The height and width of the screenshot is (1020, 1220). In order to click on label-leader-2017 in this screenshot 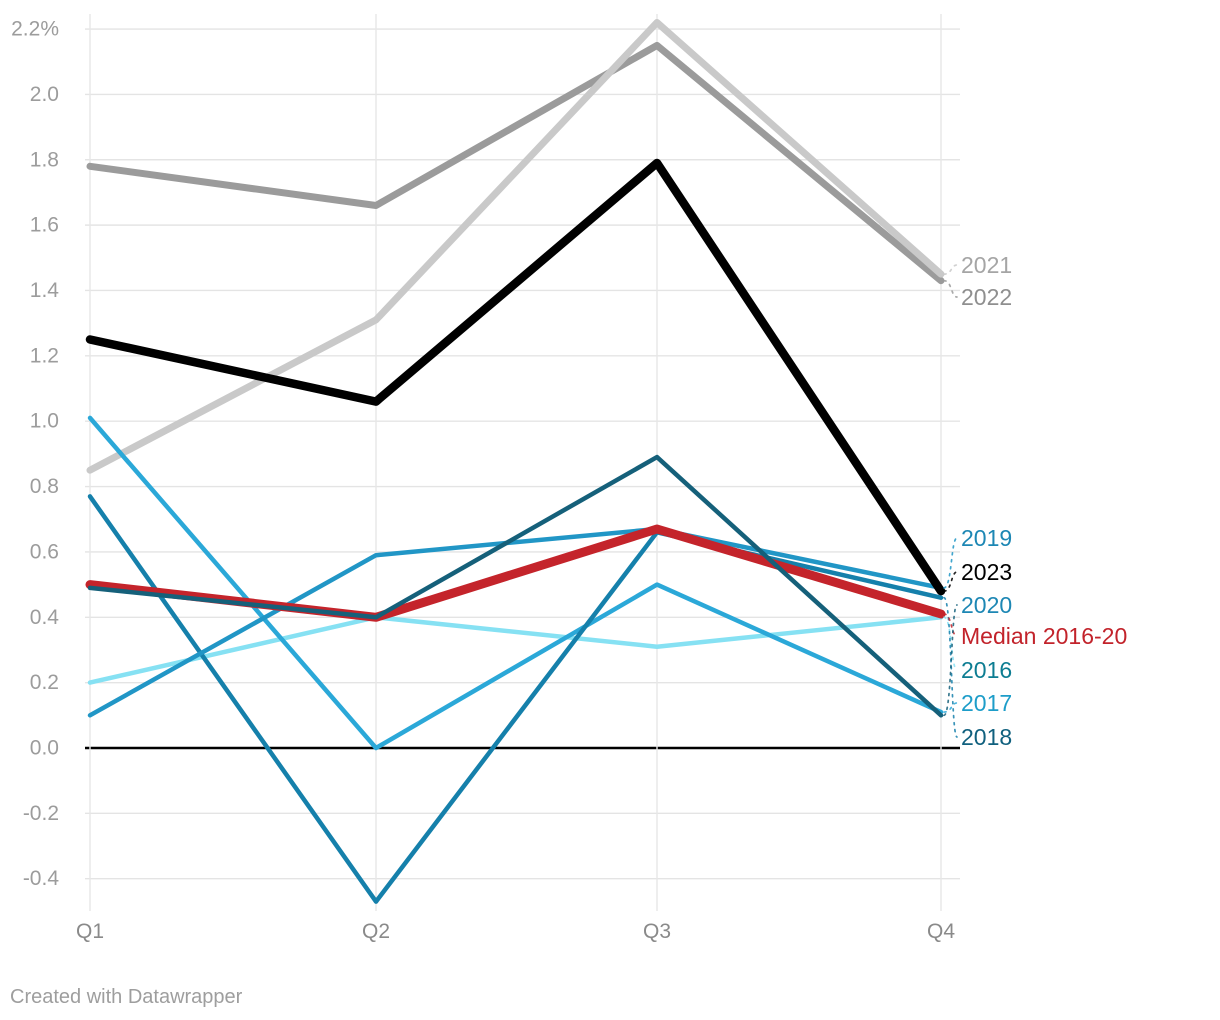, I will do `click(950, 707)`.